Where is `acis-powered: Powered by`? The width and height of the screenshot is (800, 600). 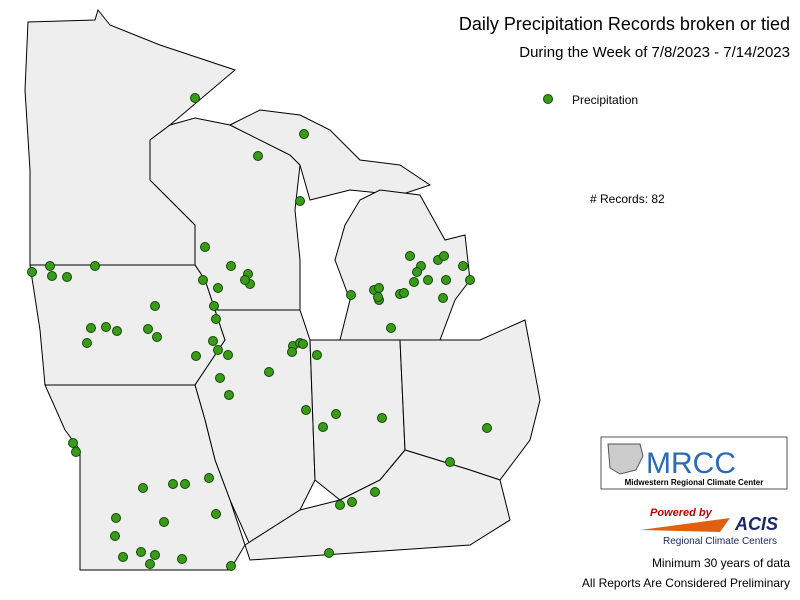
acis-powered: Powered by is located at coordinates (681, 513).